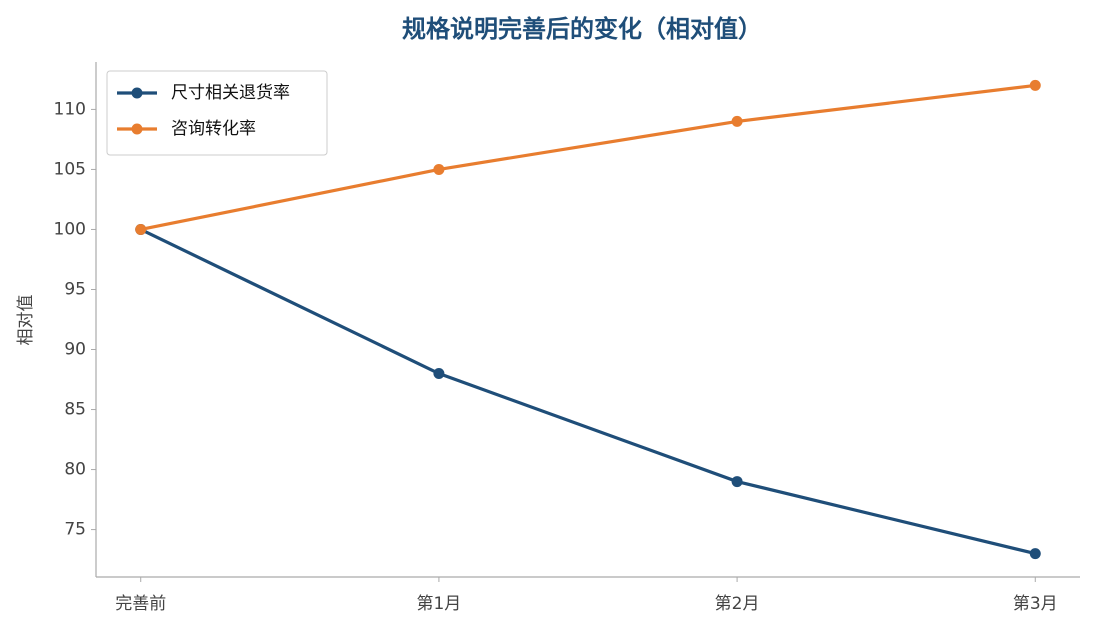 The image size is (1095, 630). Describe the element at coordinates (582, 29) in the screenshot. I see `chart-title: 规格说明完善后的变化（相对值）` at that location.